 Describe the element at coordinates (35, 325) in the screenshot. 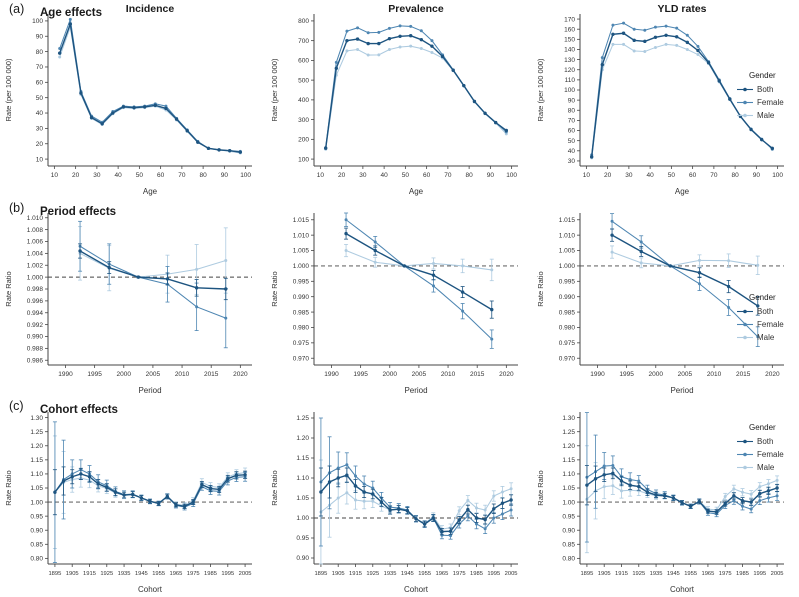

I see `y-tick-label: 0.992` at that location.